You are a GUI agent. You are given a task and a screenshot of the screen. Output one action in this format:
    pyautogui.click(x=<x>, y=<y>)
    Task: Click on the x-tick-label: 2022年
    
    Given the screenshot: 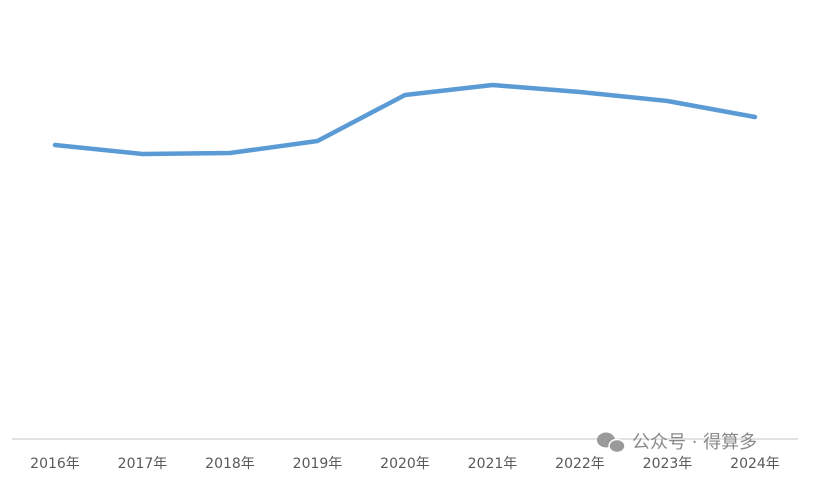 What is the action you would take?
    pyautogui.click(x=580, y=464)
    